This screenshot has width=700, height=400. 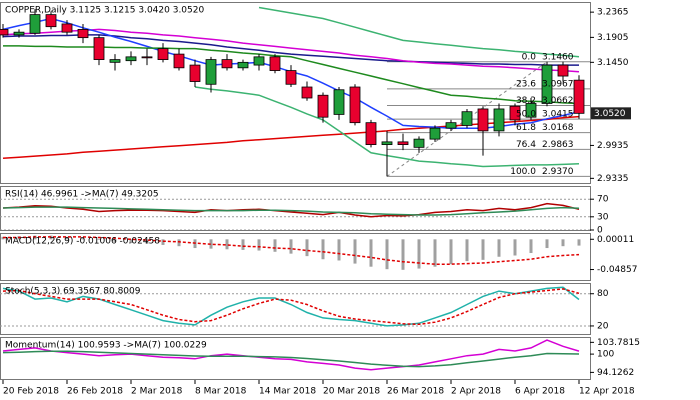 I want to click on fib-level-label: 61.8, so click(x=526, y=128).